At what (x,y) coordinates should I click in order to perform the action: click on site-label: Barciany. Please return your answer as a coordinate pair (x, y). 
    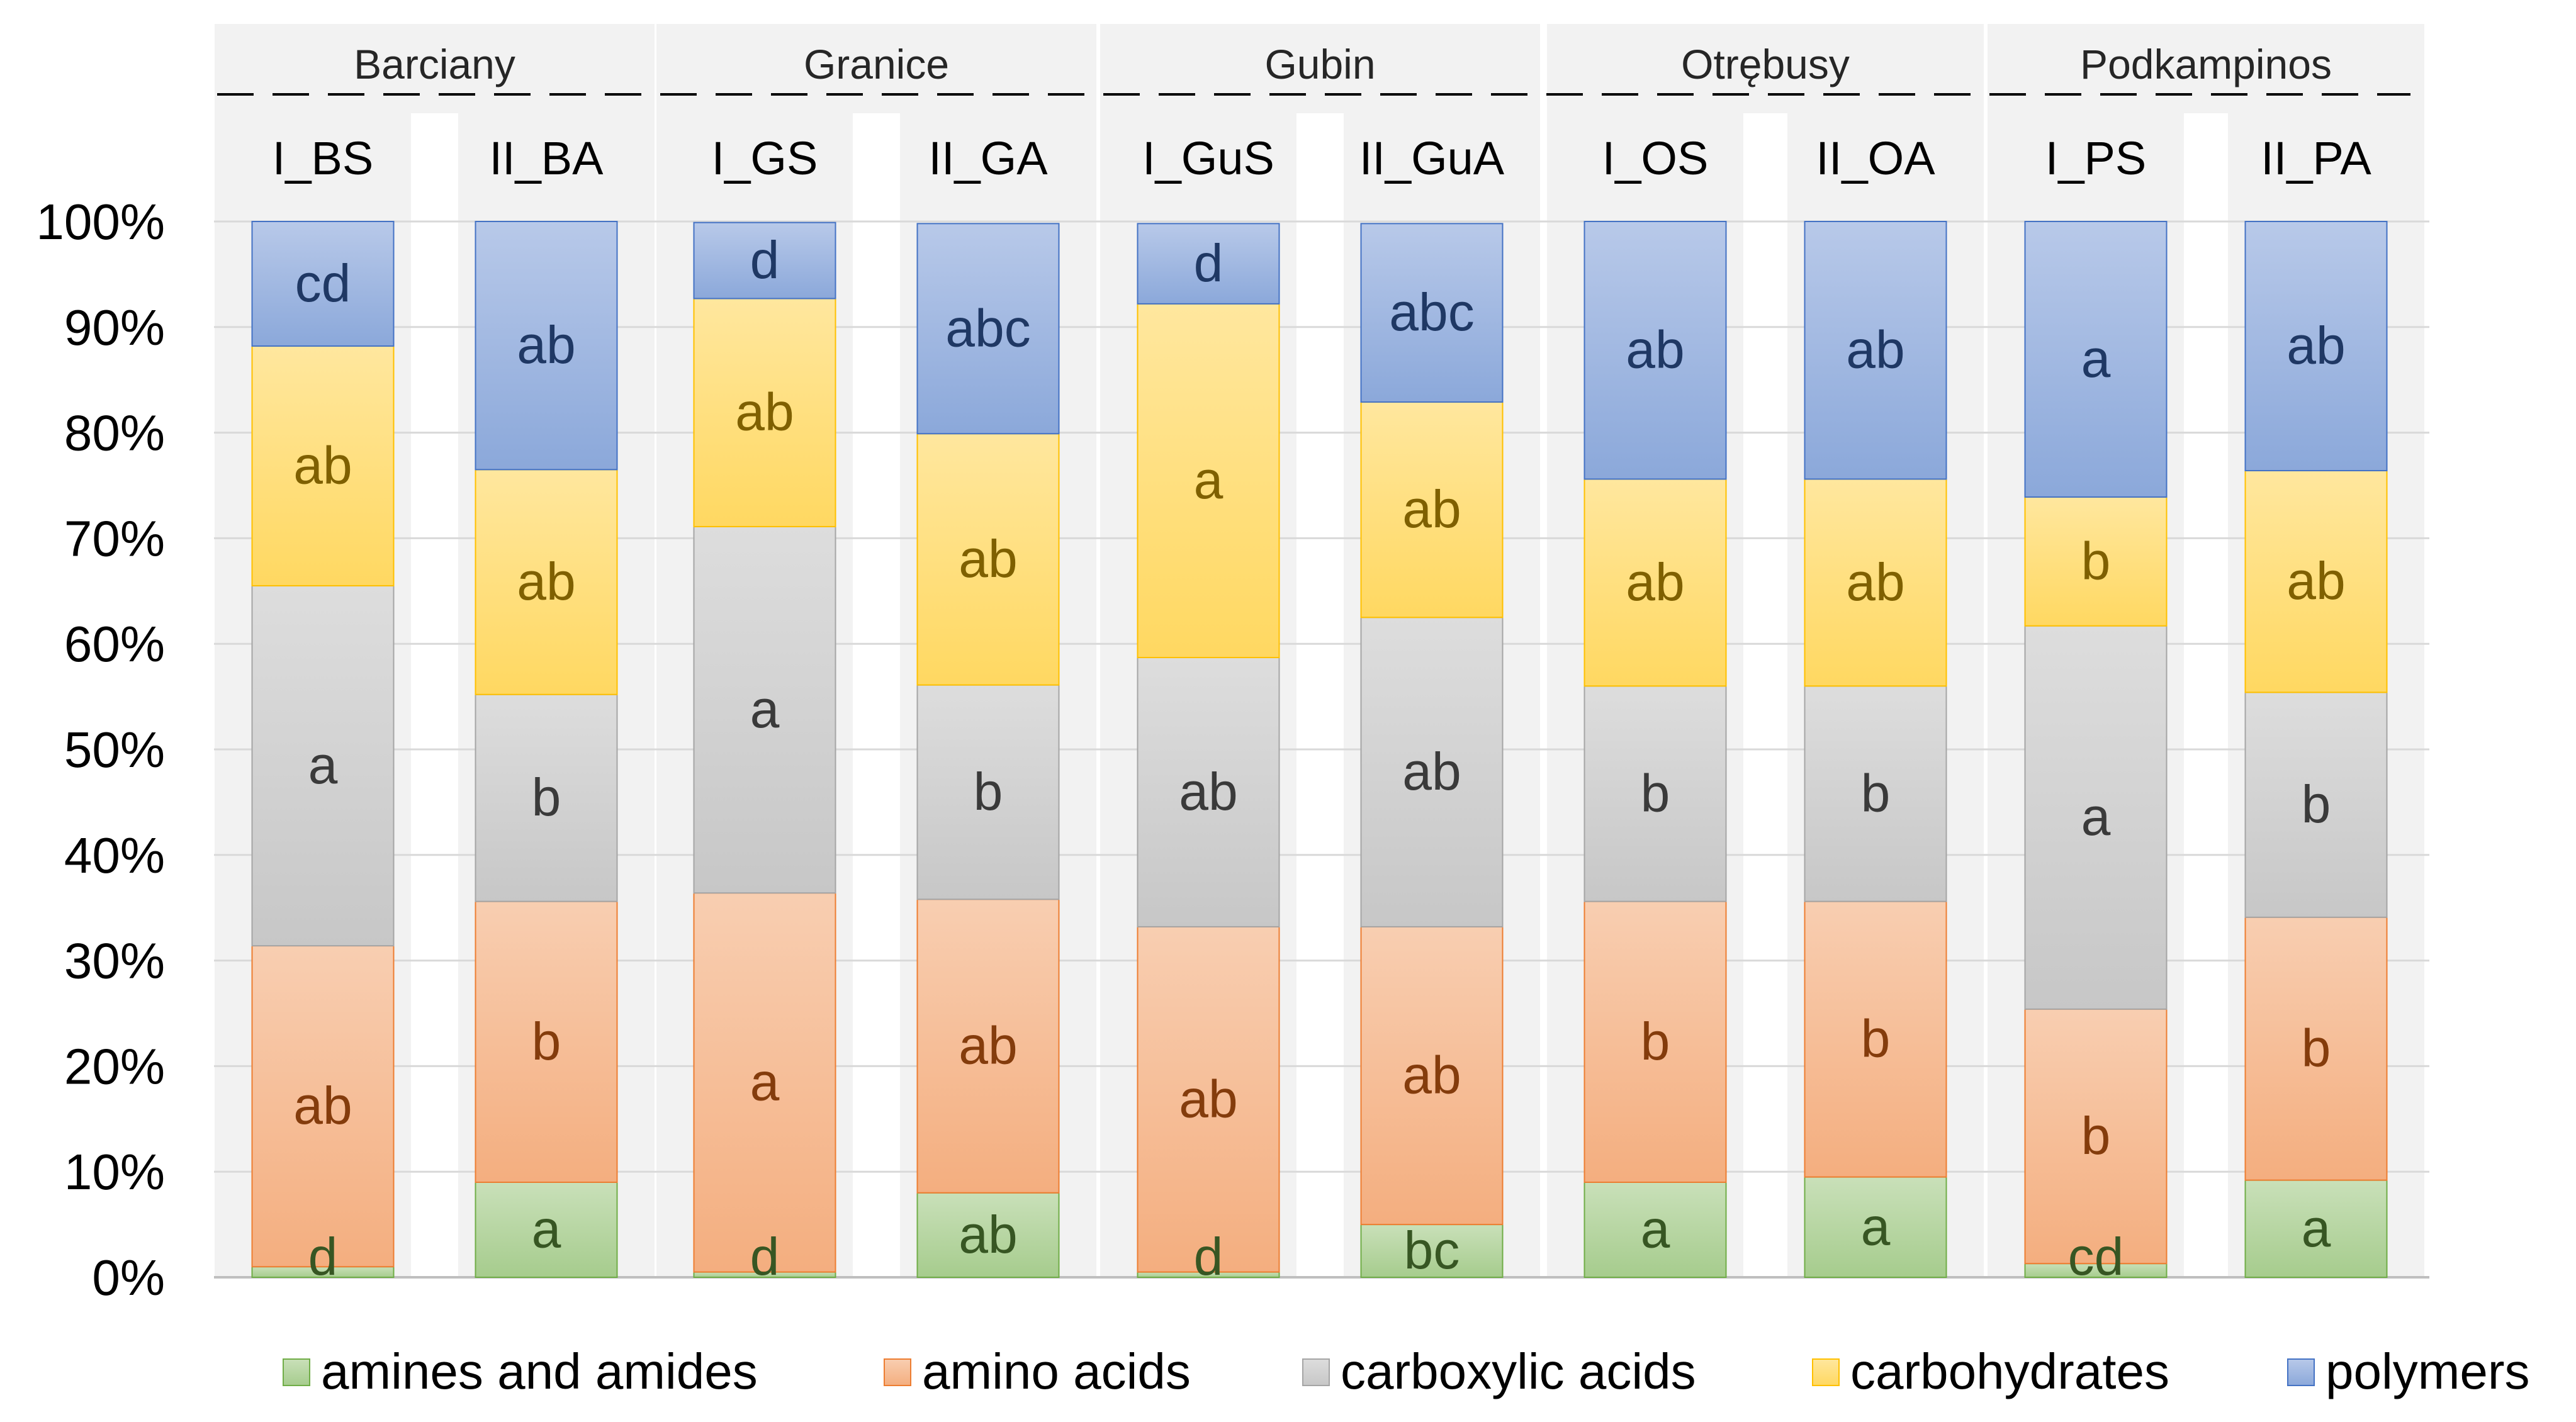
    Looking at the image, I should click on (434, 64).